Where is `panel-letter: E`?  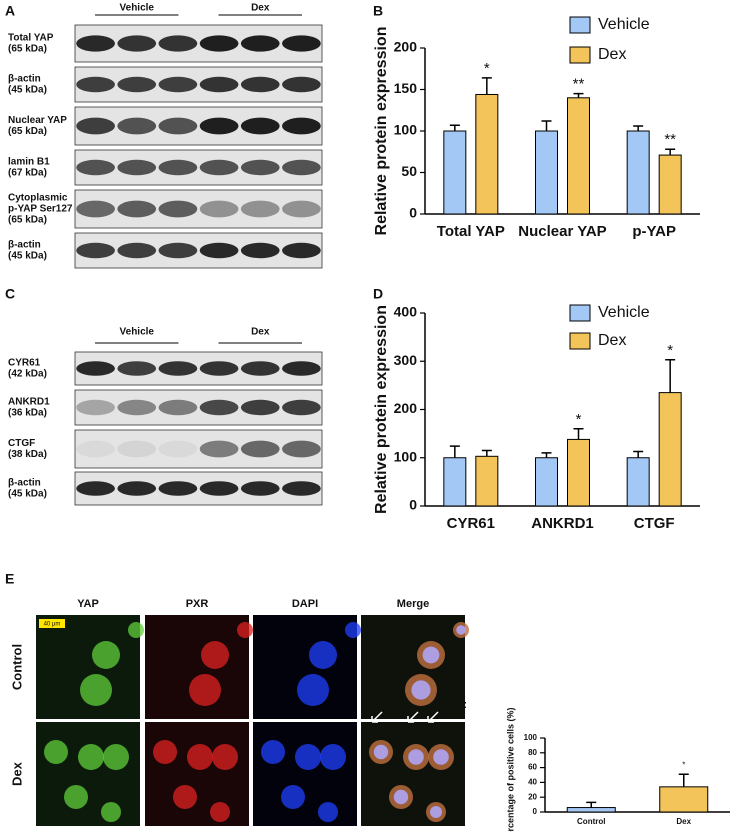 panel-letter: E is located at coordinates (9, 579).